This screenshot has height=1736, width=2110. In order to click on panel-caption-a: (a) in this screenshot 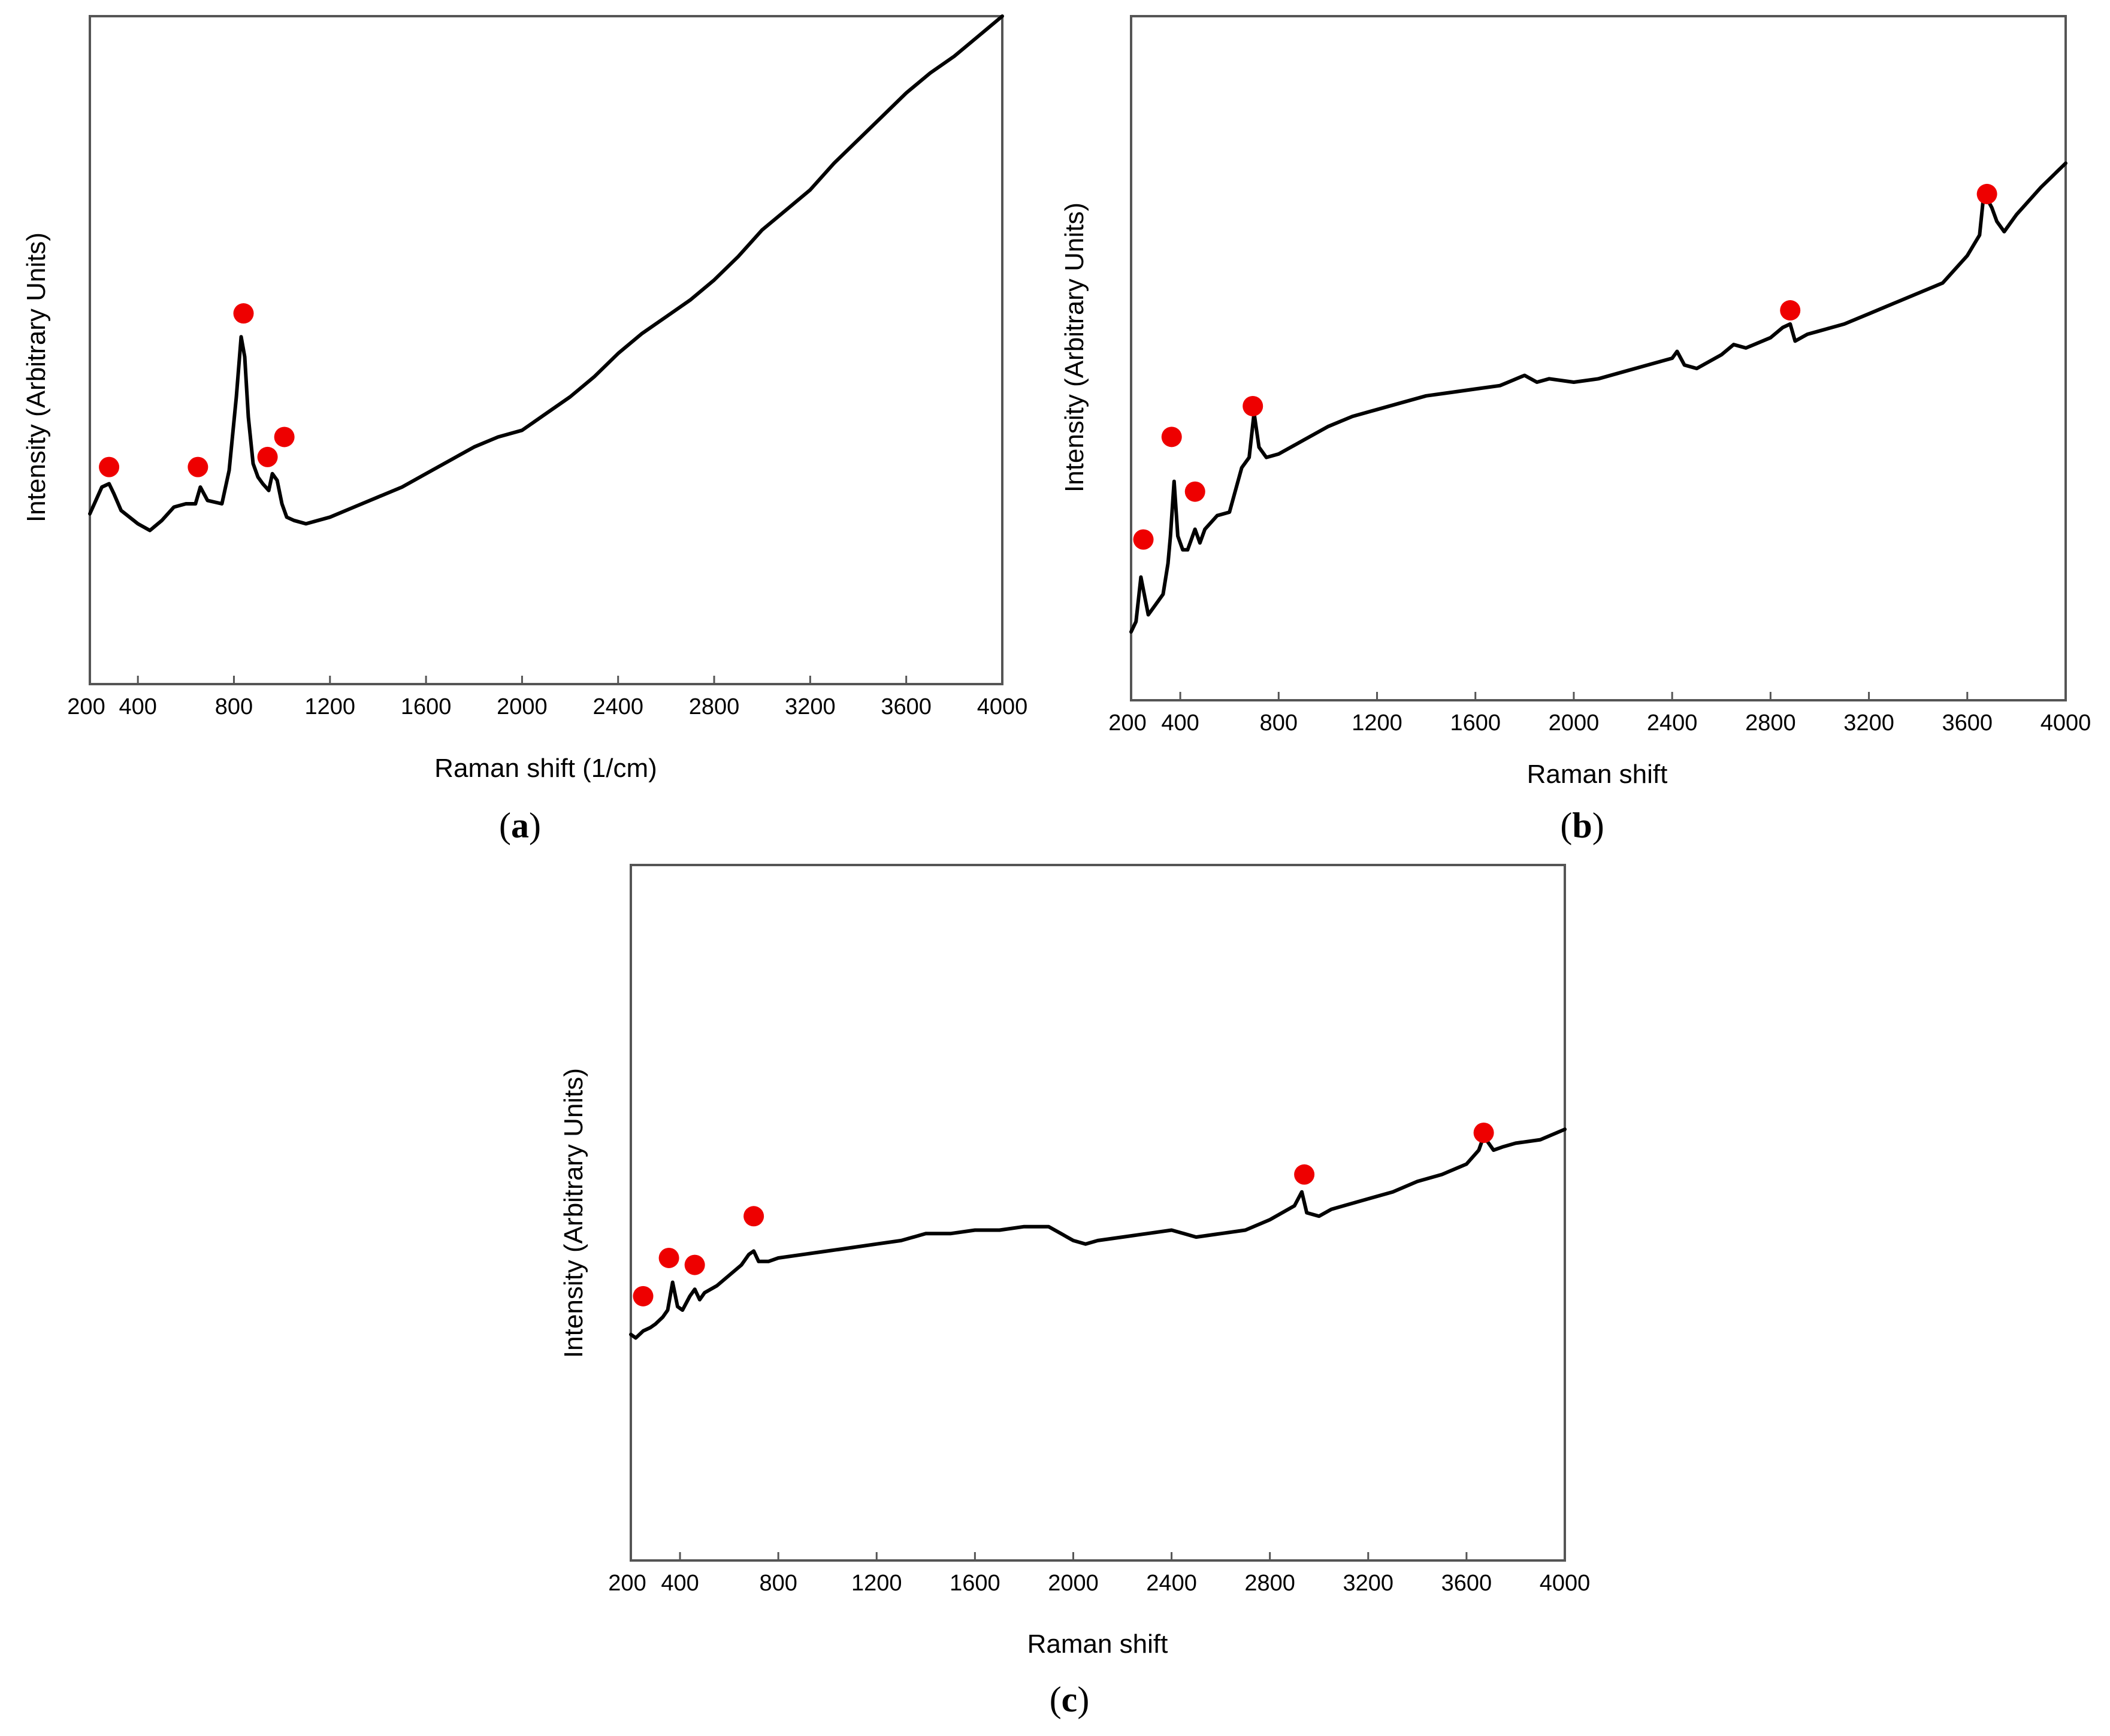, I will do `click(520, 825)`.